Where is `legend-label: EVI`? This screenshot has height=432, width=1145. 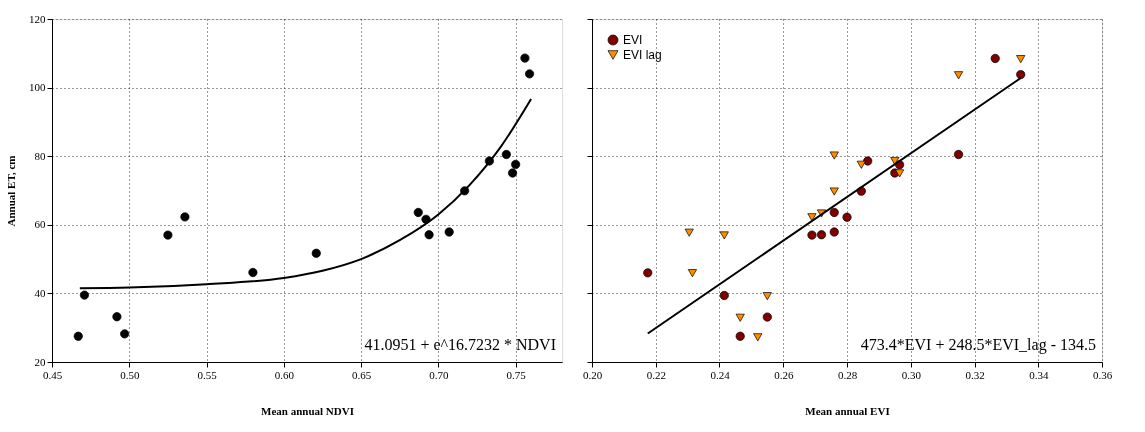 legend-label: EVI is located at coordinates (633, 40).